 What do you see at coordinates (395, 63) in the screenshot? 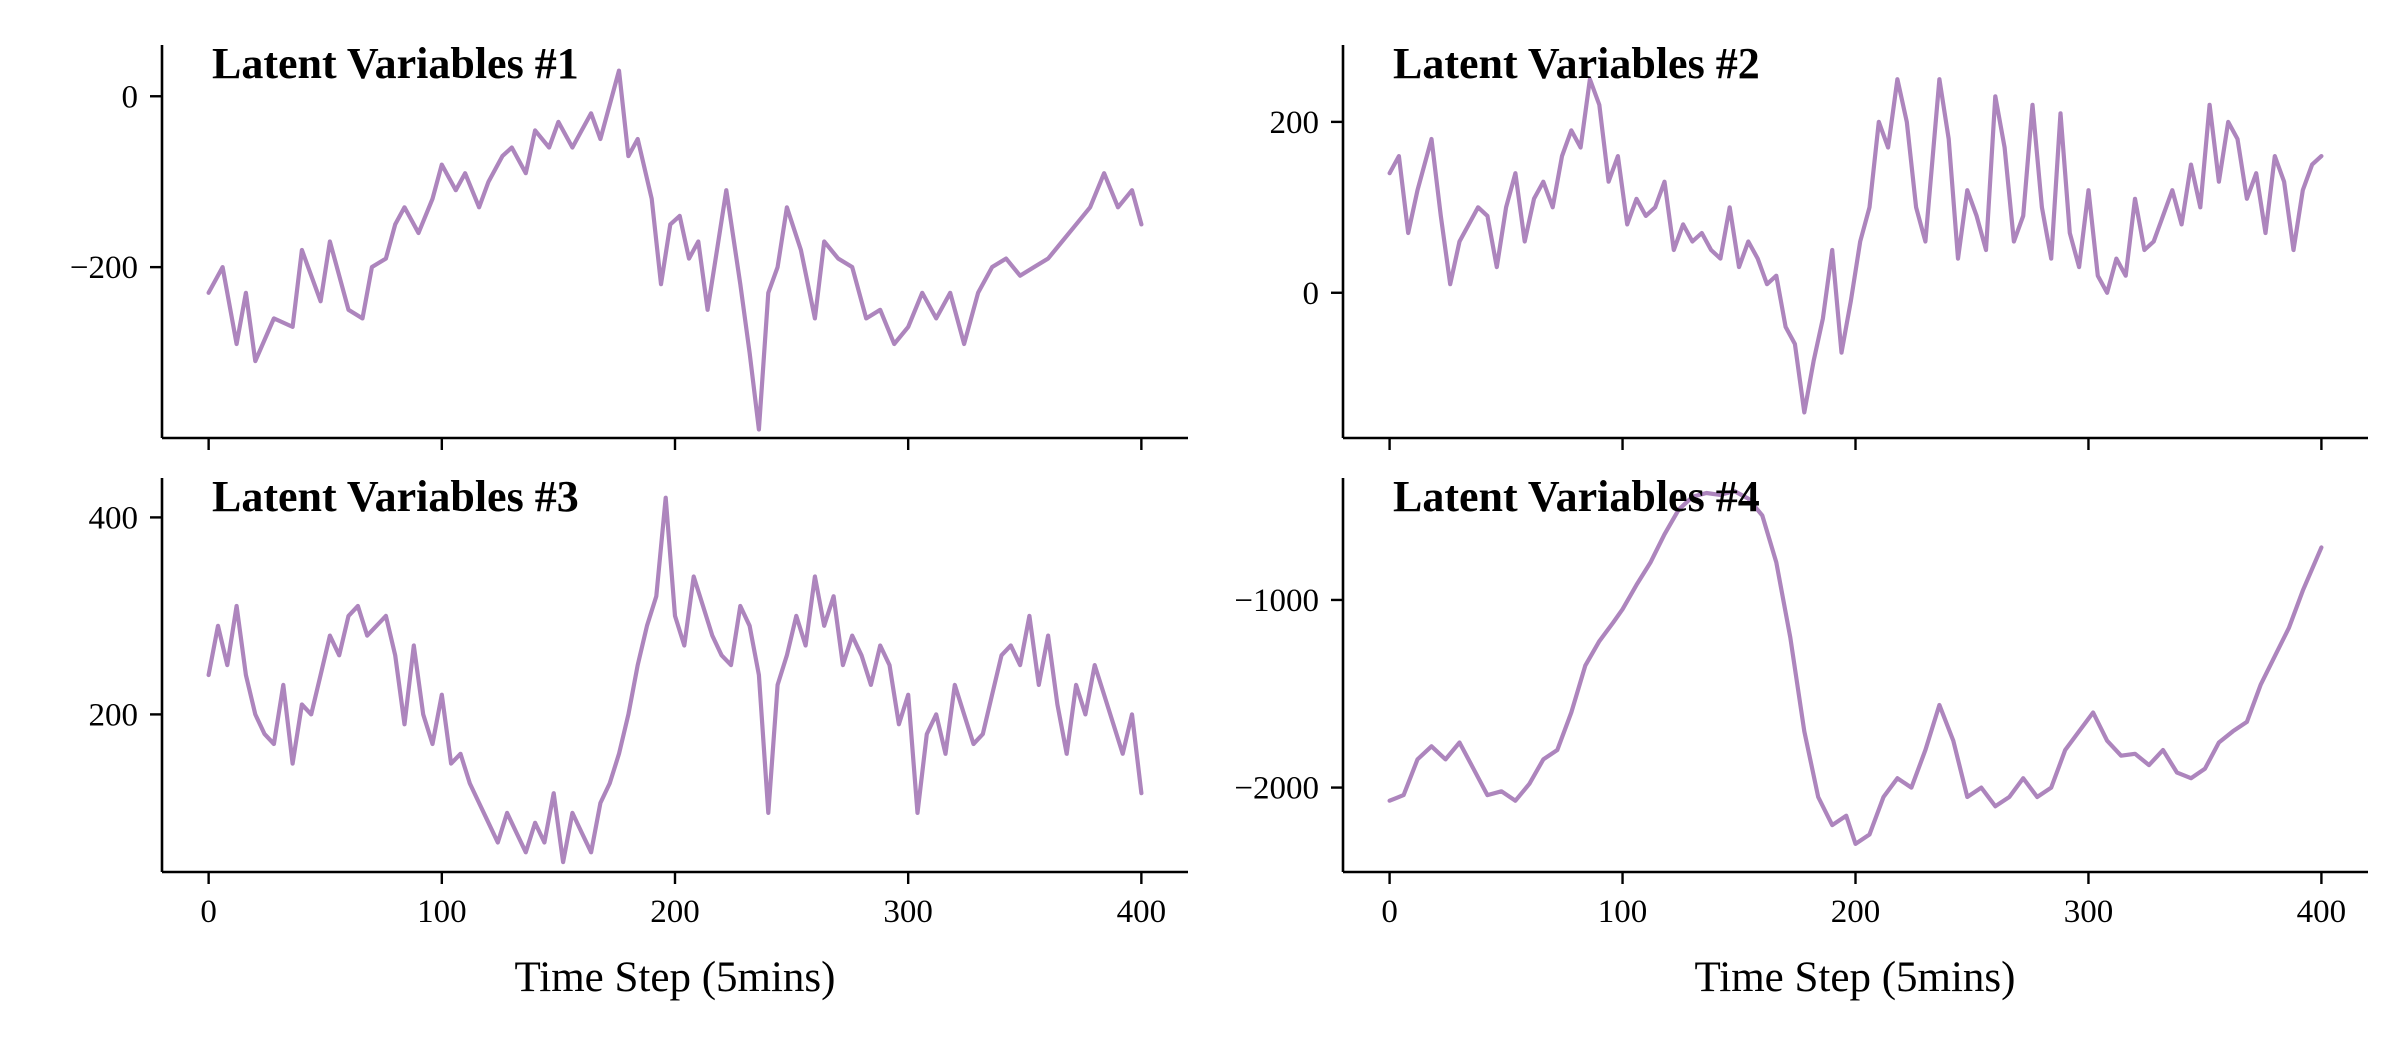
I see `panel-title: Latent Variables #1` at bounding box center [395, 63].